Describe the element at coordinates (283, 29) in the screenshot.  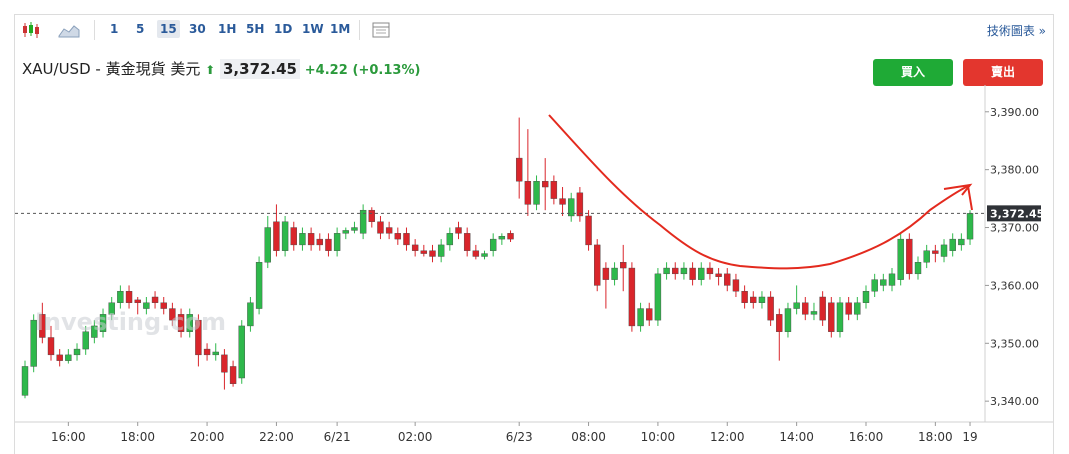
I see `interval-button: 1D` at that location.